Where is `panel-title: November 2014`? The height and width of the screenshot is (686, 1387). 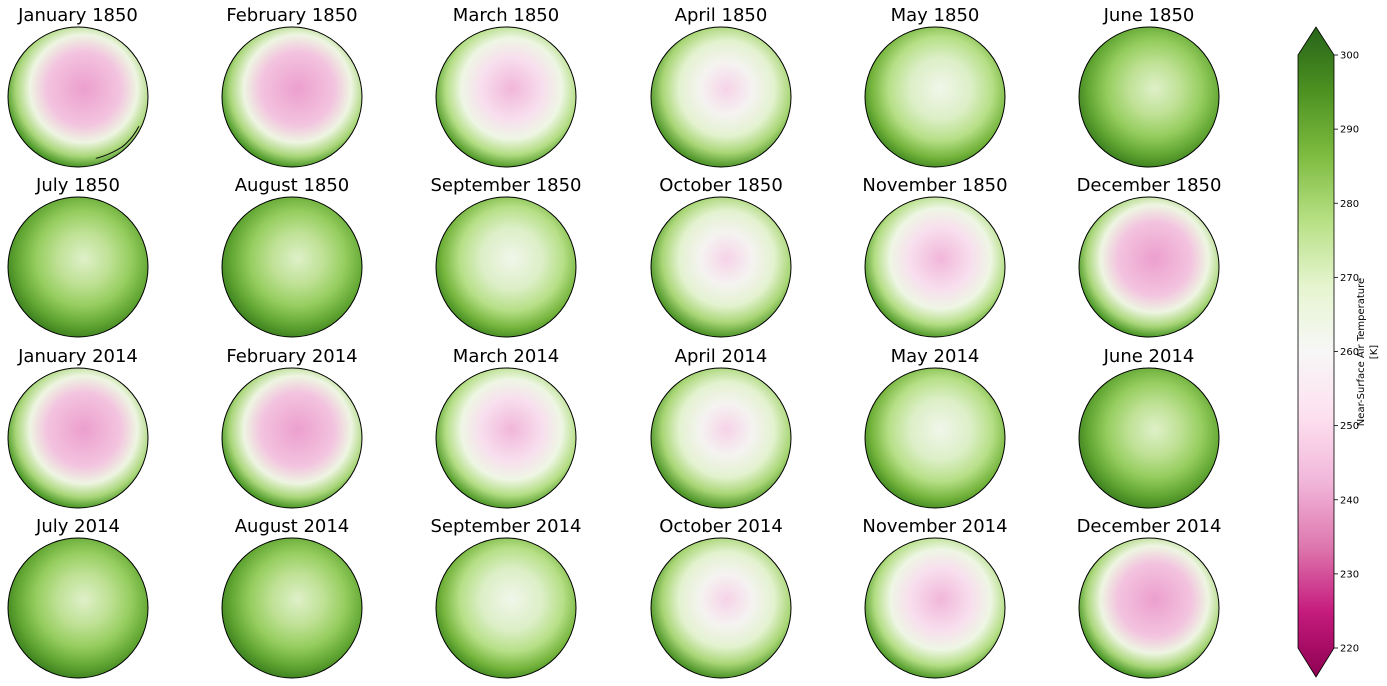 panel-title: November 2014 is located at coordinates (934, 526).